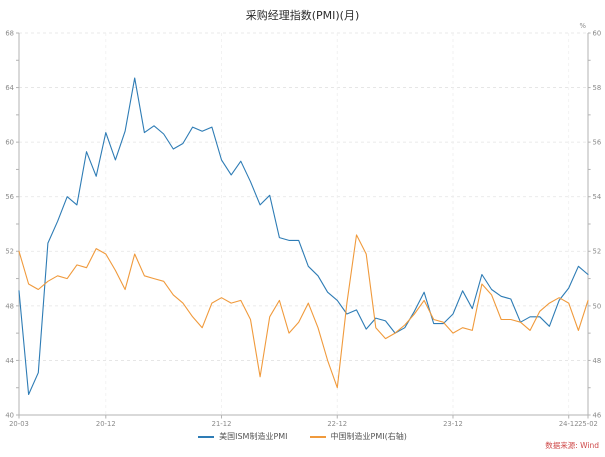  What do you see at coordinates (9, 415) in the screenshot?
I see `svg-text: 40` at bounding box center [9, 415].